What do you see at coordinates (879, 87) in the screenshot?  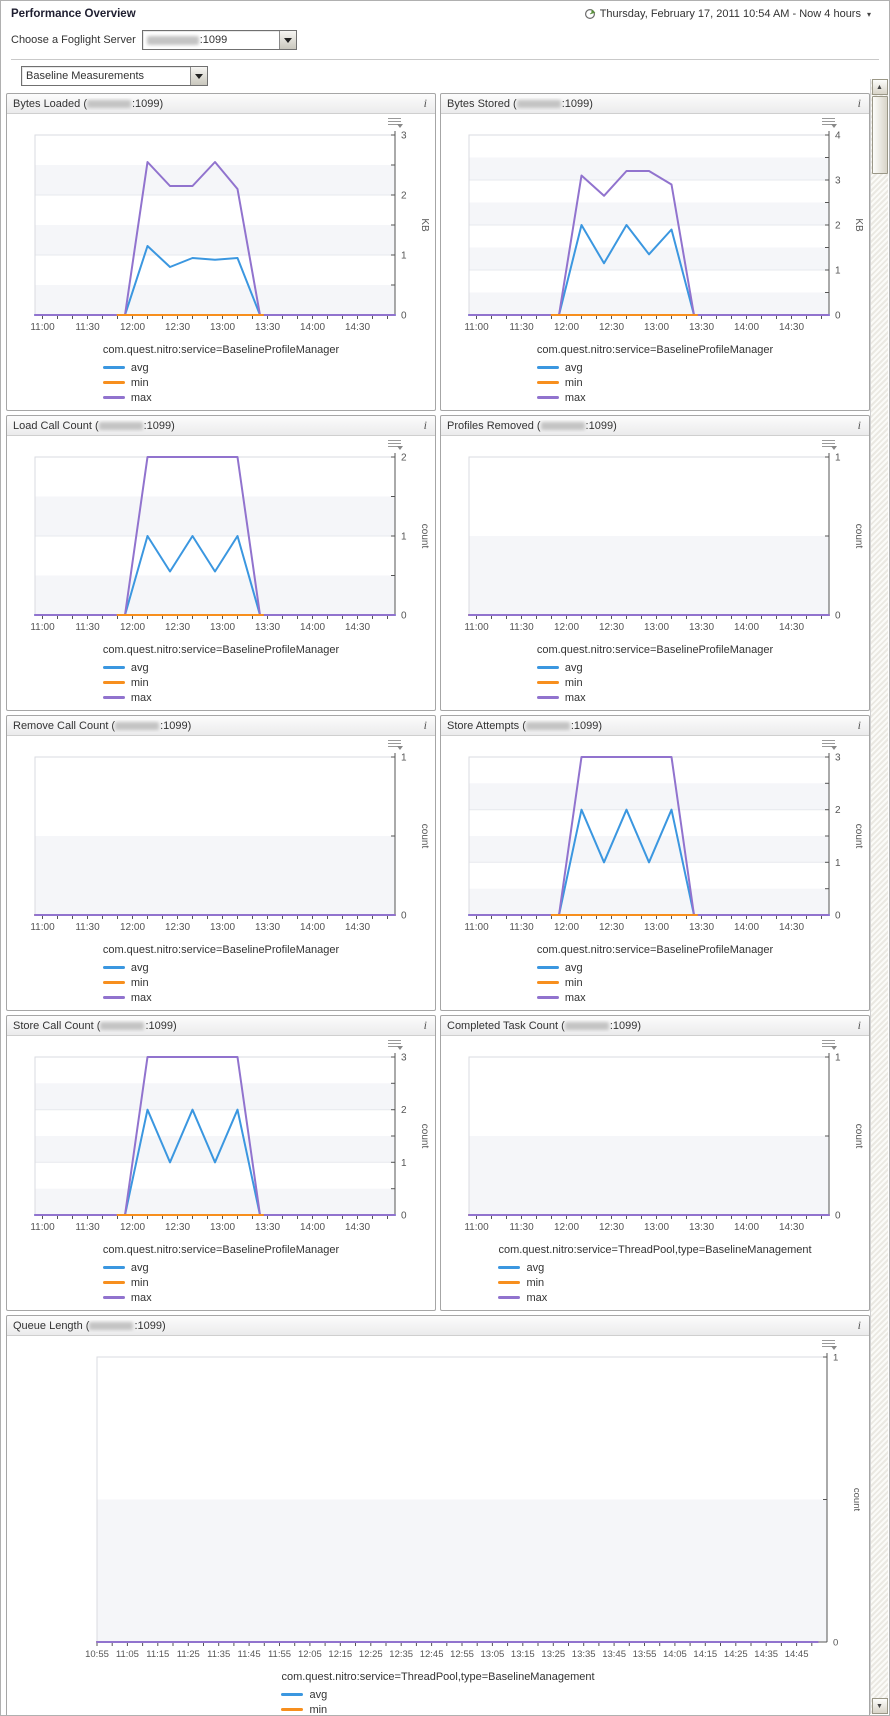 I see `scrollbar-up-icon: ▲` at bounding box center [879, 87].